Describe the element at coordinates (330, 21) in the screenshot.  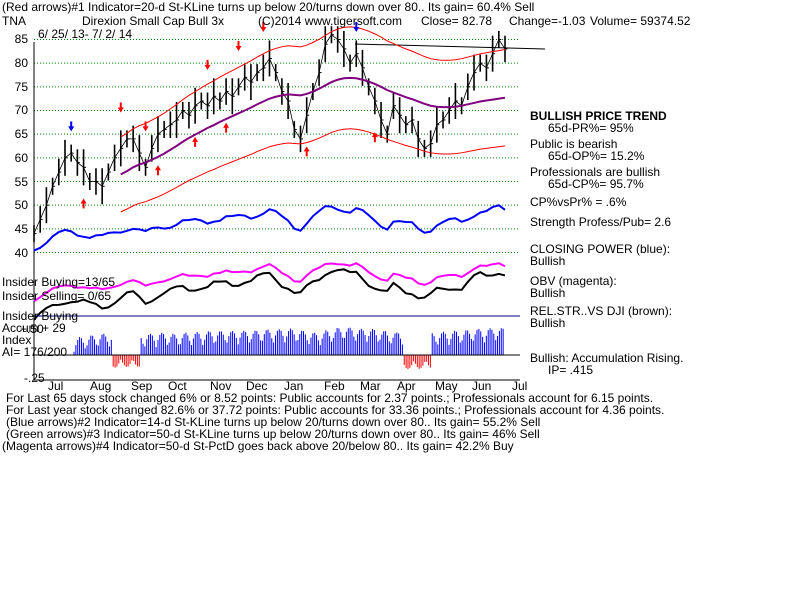
I see `copyright: (C)2014 www.tigersoft.com` at that location.